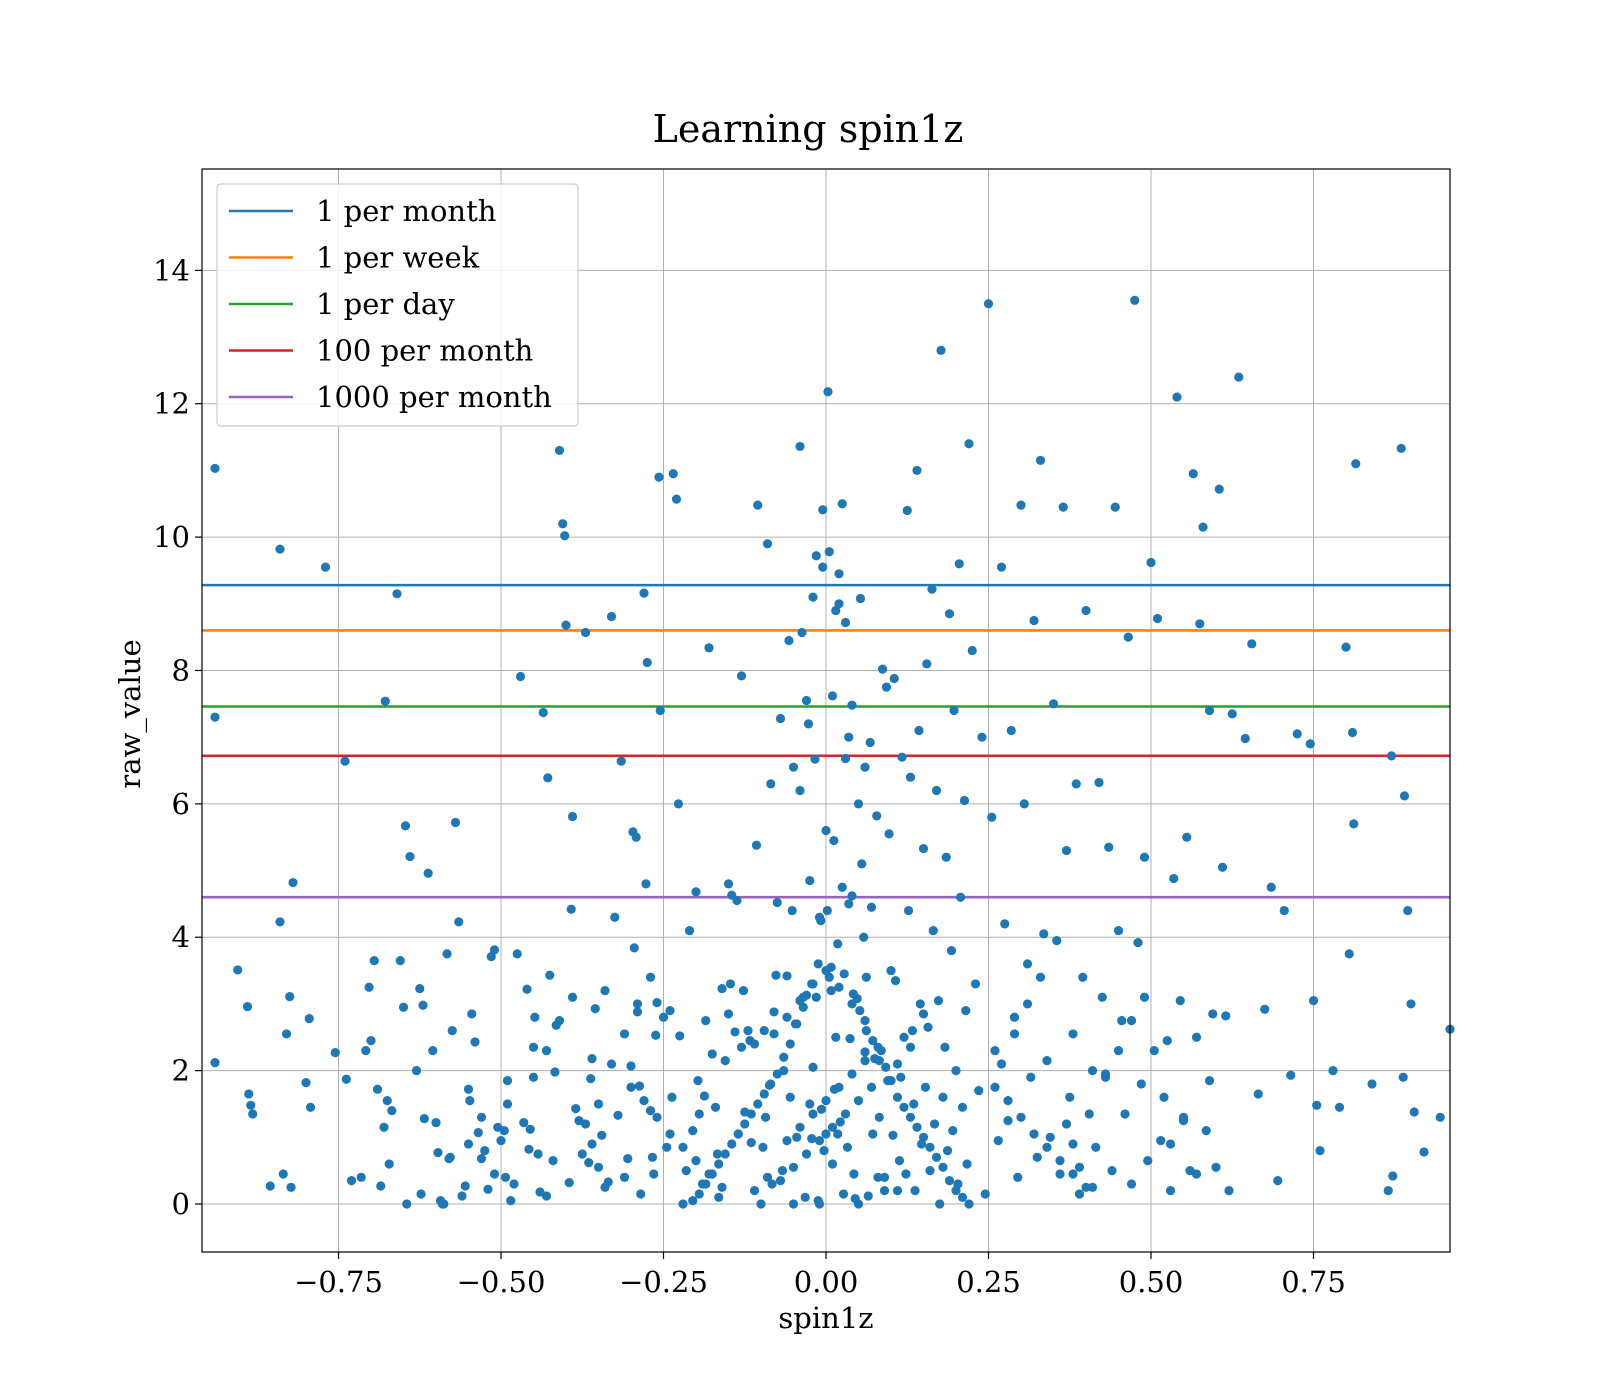  I want to click on x-tick-label: −0.50, so click(501, 1282).